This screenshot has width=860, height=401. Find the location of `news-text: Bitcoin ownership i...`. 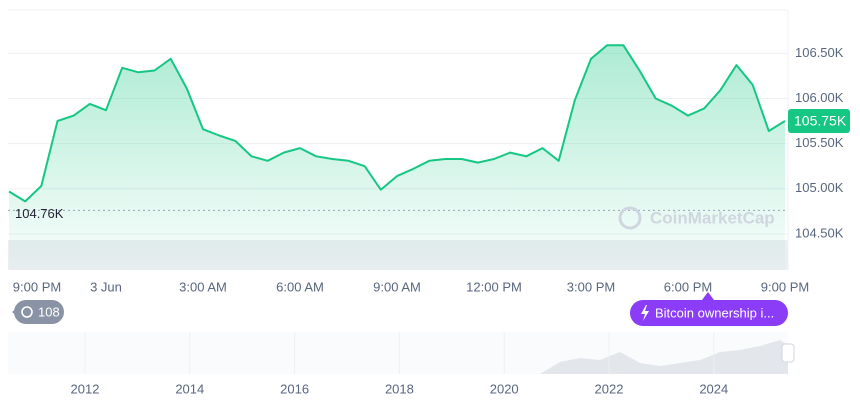

news-text: Bitcoin ownership i... is located at coordinates (714, 312).